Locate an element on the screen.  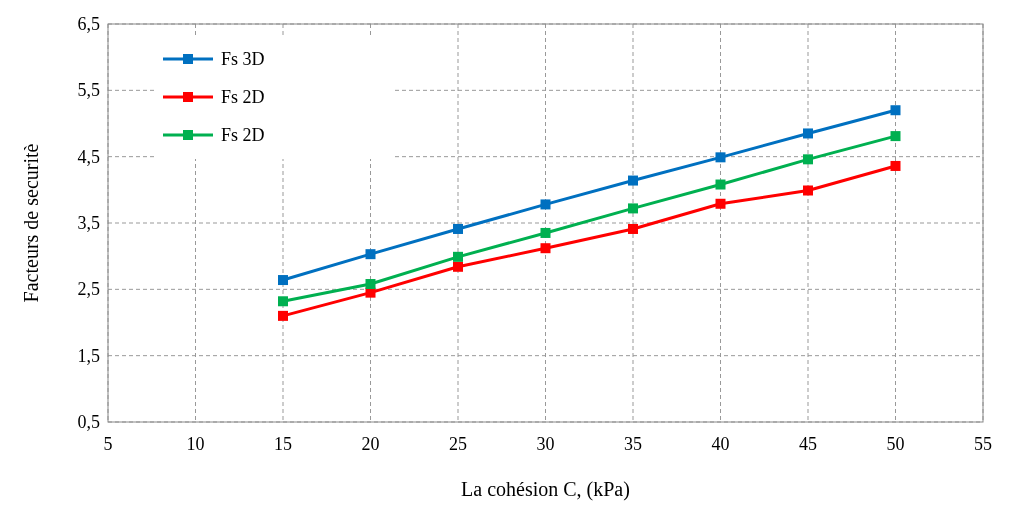
x-tick-label: 50 is located at coordinates (895, 444).